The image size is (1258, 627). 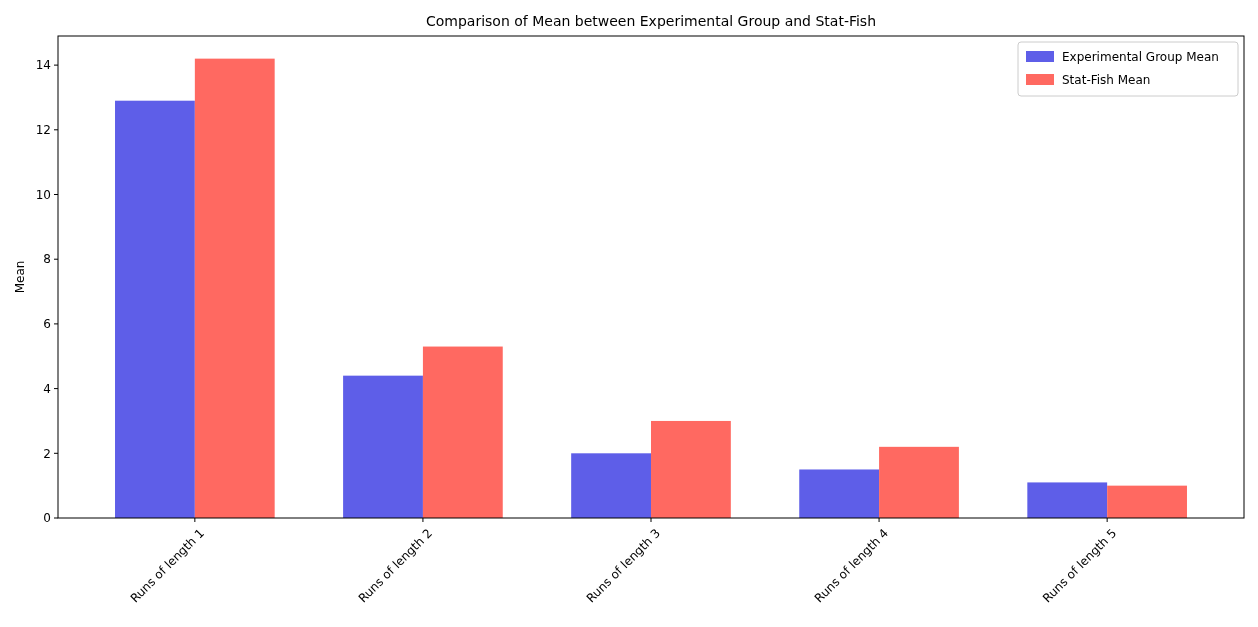 What do you see at coordinates (47, 388) in the screenshot?
I see `y-tick-label: 4` at bounding box center [47, 388].